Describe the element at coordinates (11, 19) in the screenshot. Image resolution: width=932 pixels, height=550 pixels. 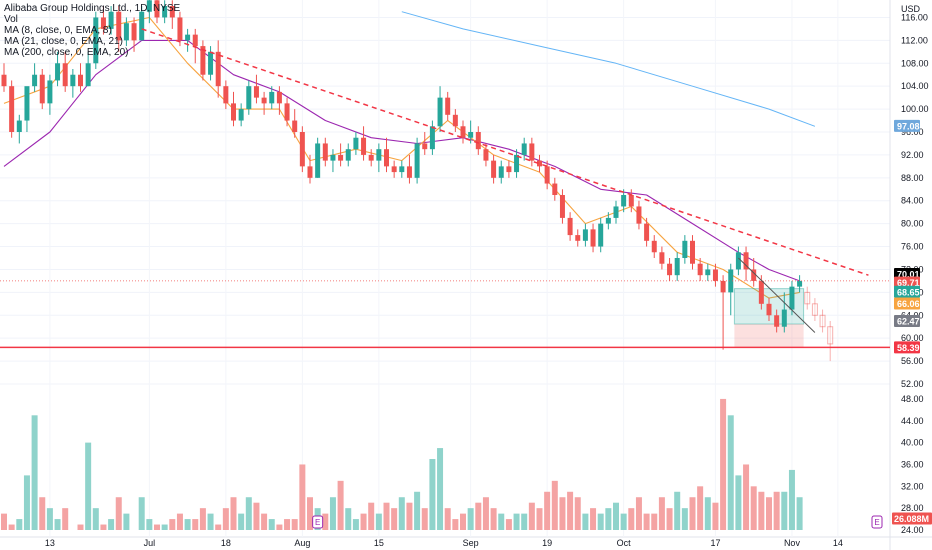
I see `vol-label: Vol` at that location.